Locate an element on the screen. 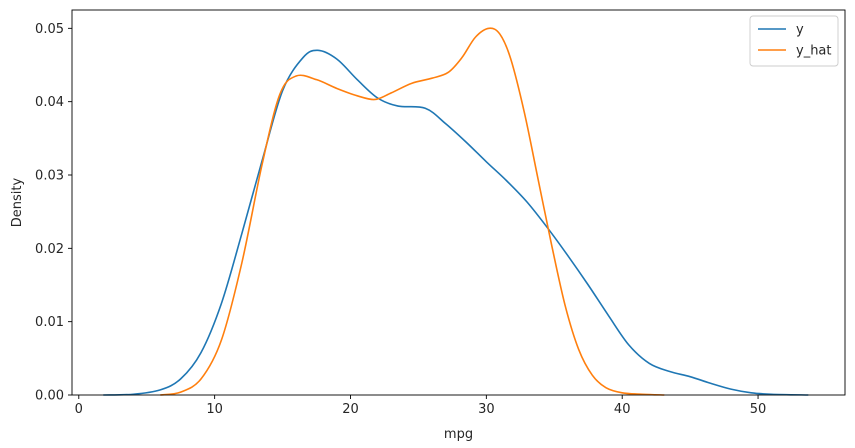 The width and height of the screenshot is (855, 448). y-tick-label: 0.02 is located at coordinates (49, 249).